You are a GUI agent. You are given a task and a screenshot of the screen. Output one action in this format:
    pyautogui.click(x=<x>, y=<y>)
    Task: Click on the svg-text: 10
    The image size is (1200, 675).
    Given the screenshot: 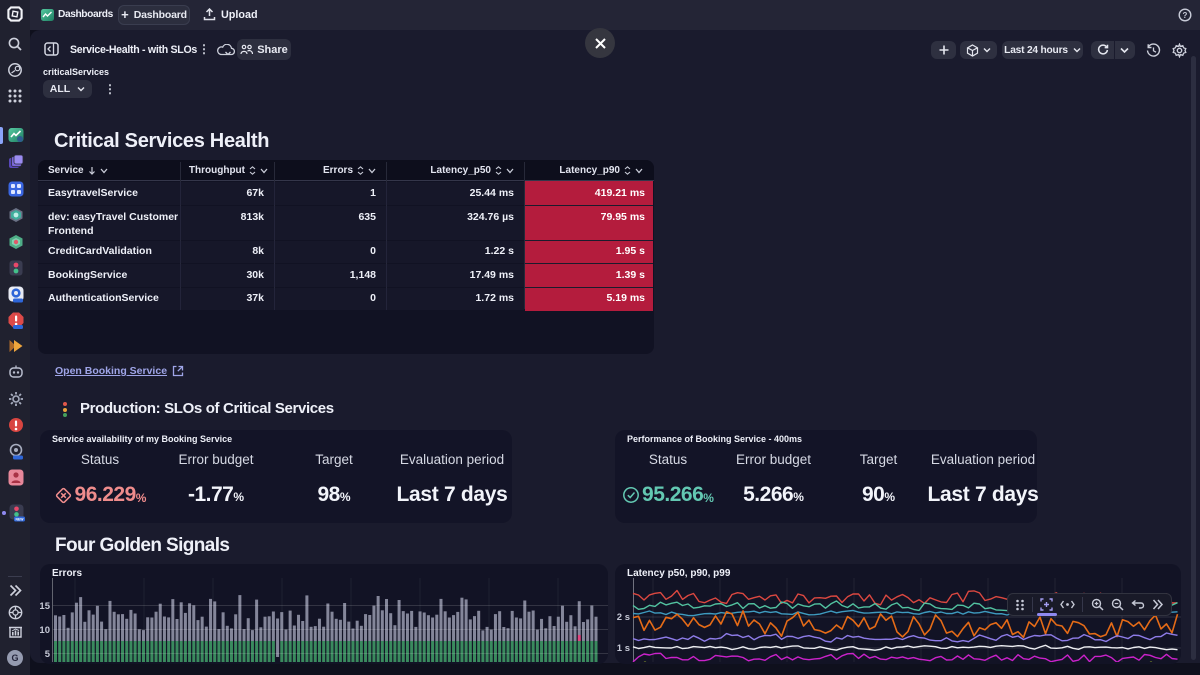 What is the action you would take?
    pyautogui.click(x=45, y=630)
    